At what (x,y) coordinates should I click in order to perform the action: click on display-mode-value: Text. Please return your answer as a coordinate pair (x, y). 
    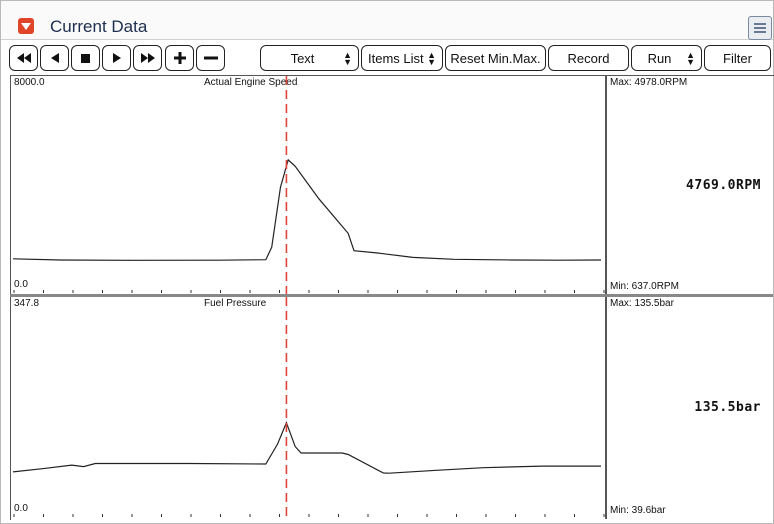
    Looking at the image, I should click on (302, 58).